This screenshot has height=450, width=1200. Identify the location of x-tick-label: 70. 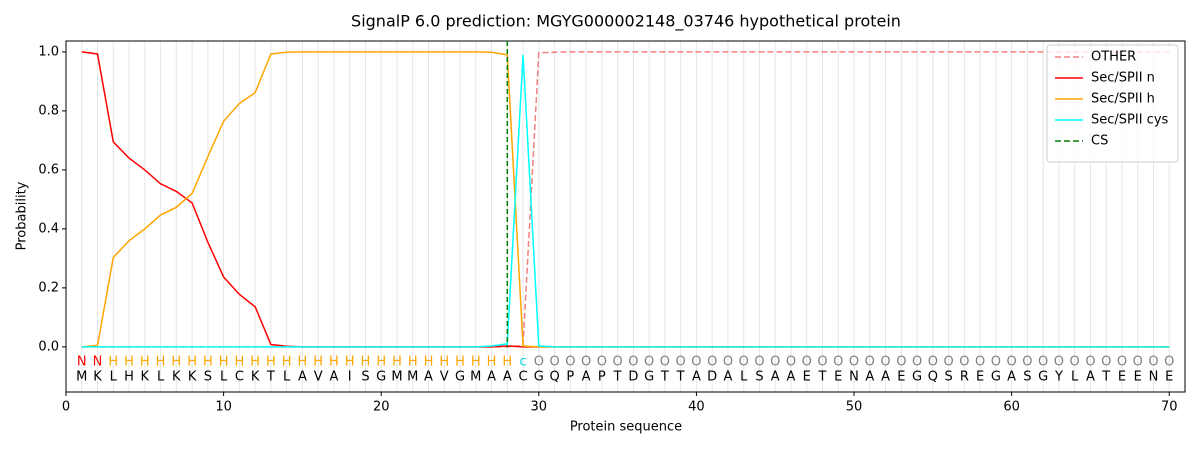
(1169, 407).